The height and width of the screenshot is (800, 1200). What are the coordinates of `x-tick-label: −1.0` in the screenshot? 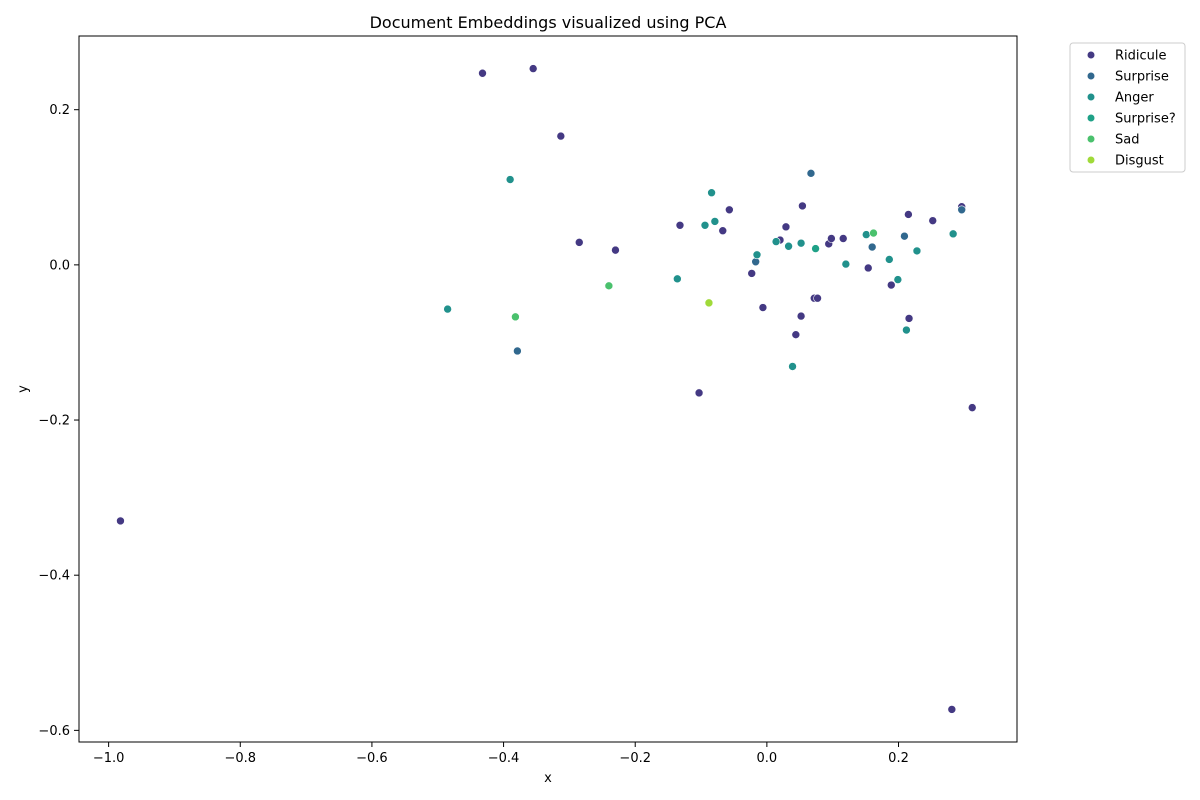 It's located at (109, 758).